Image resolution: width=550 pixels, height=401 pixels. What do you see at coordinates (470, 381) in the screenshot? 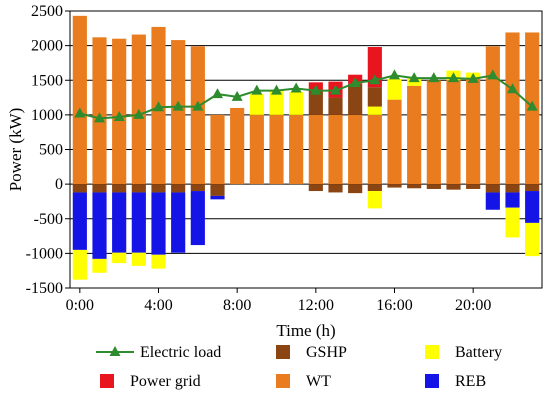
I see `legend-label: REB` at bounding box center [470, 381].